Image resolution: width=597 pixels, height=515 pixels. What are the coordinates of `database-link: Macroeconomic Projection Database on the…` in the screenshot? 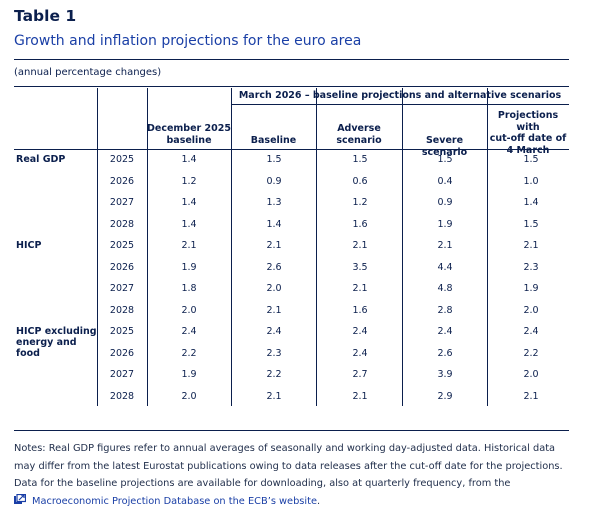 It's located at (174, 501).